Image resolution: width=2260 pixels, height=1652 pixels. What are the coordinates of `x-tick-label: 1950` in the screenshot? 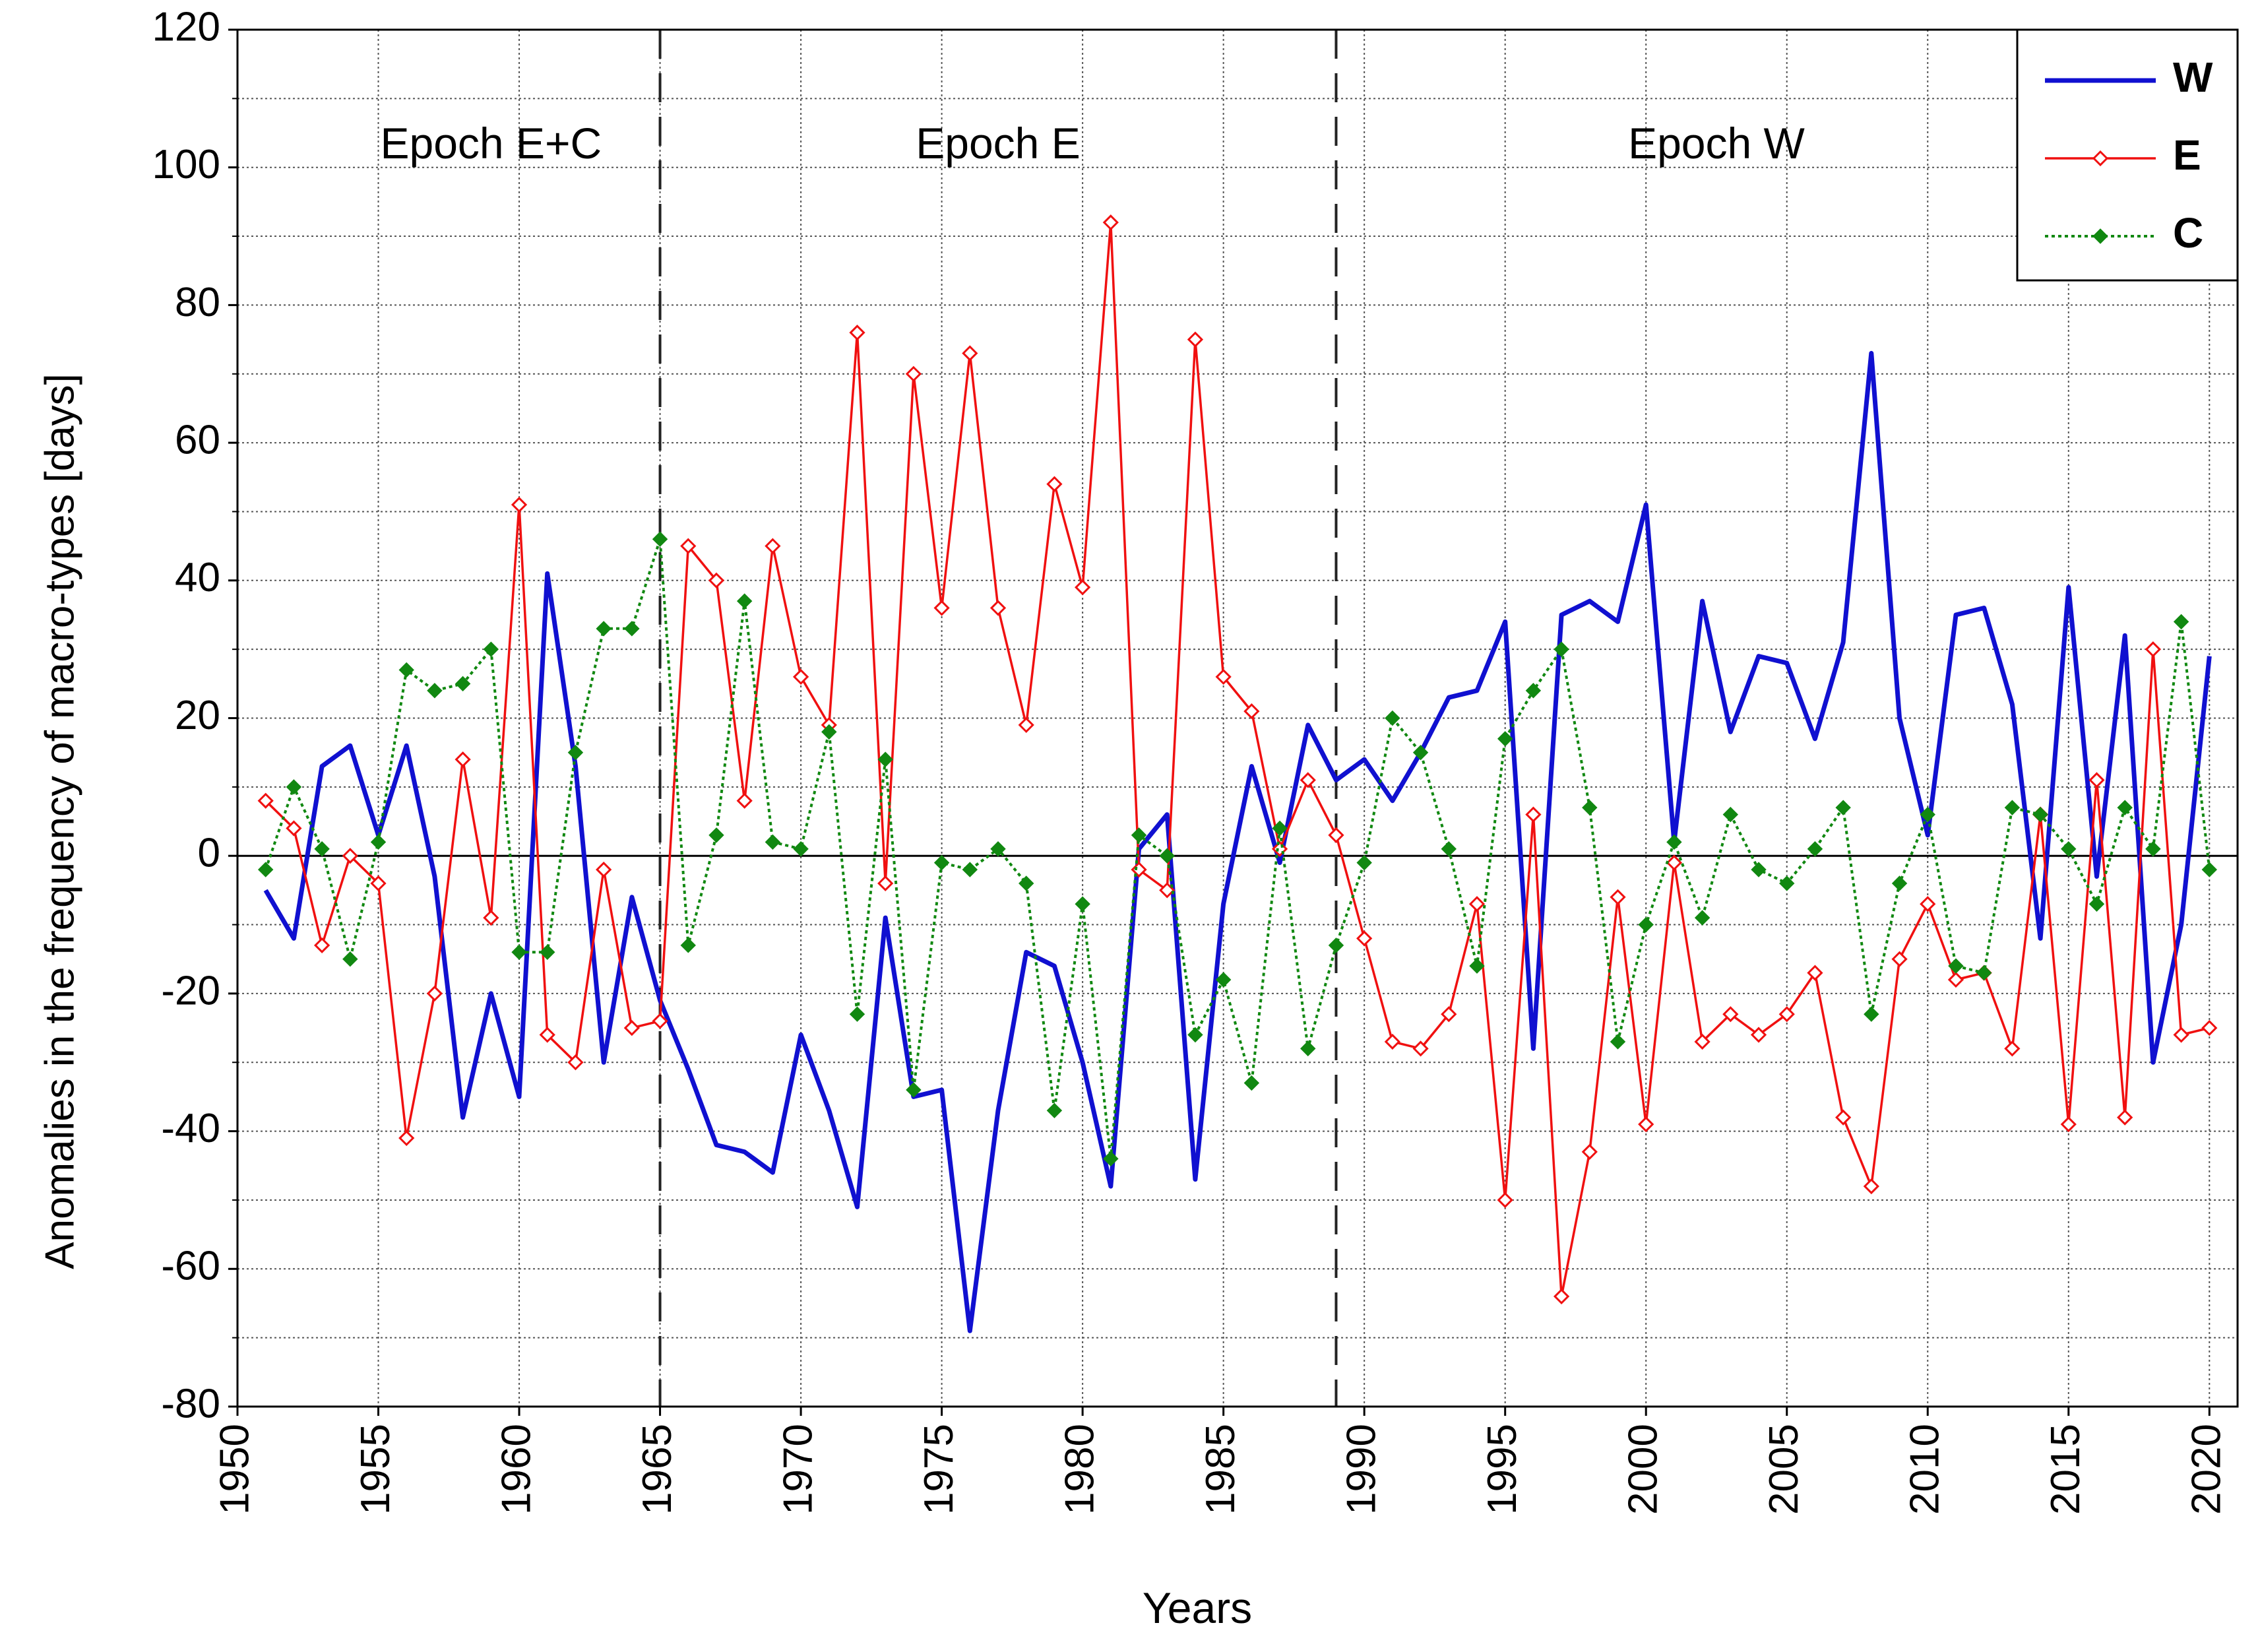 It's located at (235, 1469).